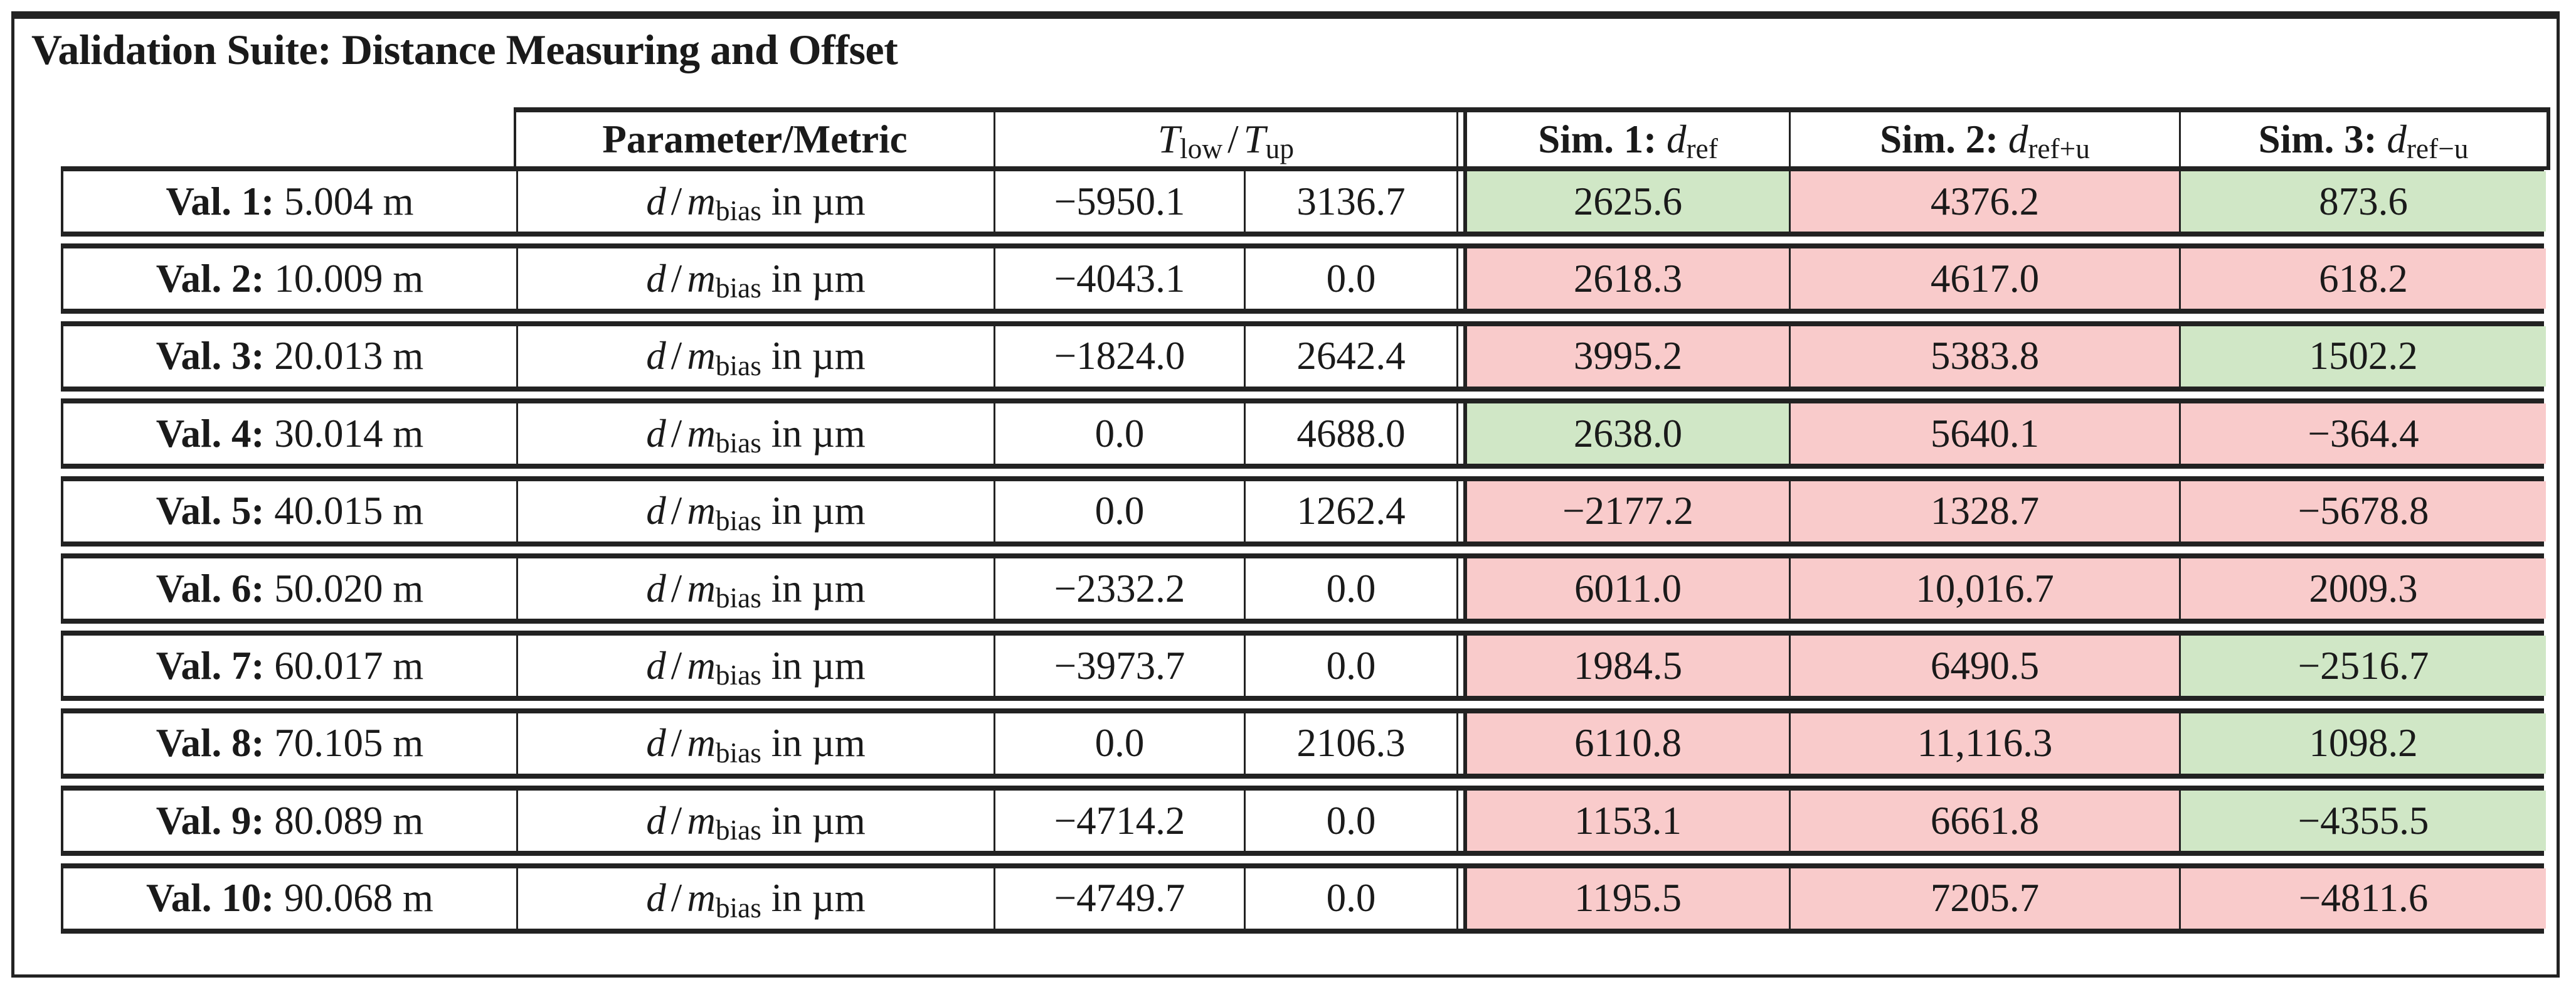 The height and width of the screenshot is (992, 2576). I want to click on header-sim-2: Sim. 2: d ref+u, so click(1984, 139).